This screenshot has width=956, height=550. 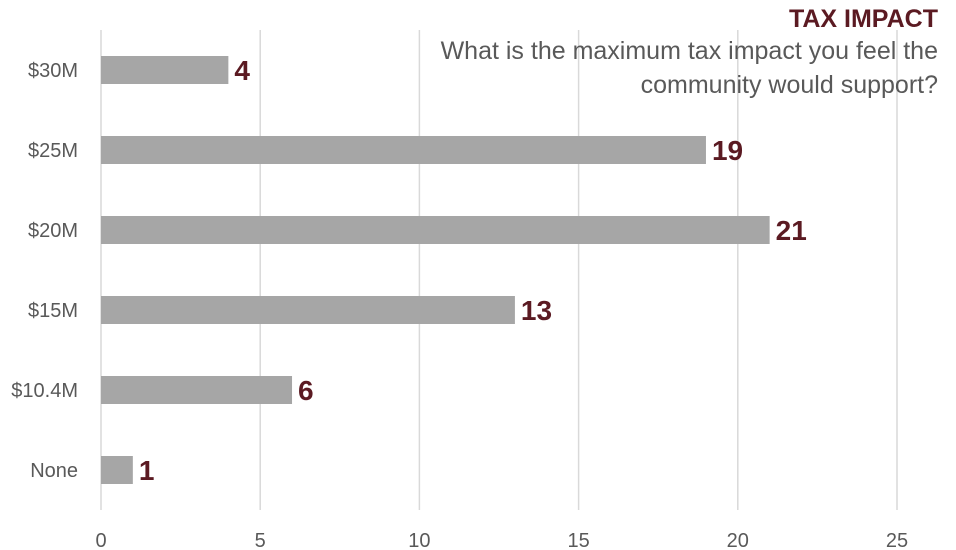 I want to click on x-tick-label: 25, so click(x=897, y=540).